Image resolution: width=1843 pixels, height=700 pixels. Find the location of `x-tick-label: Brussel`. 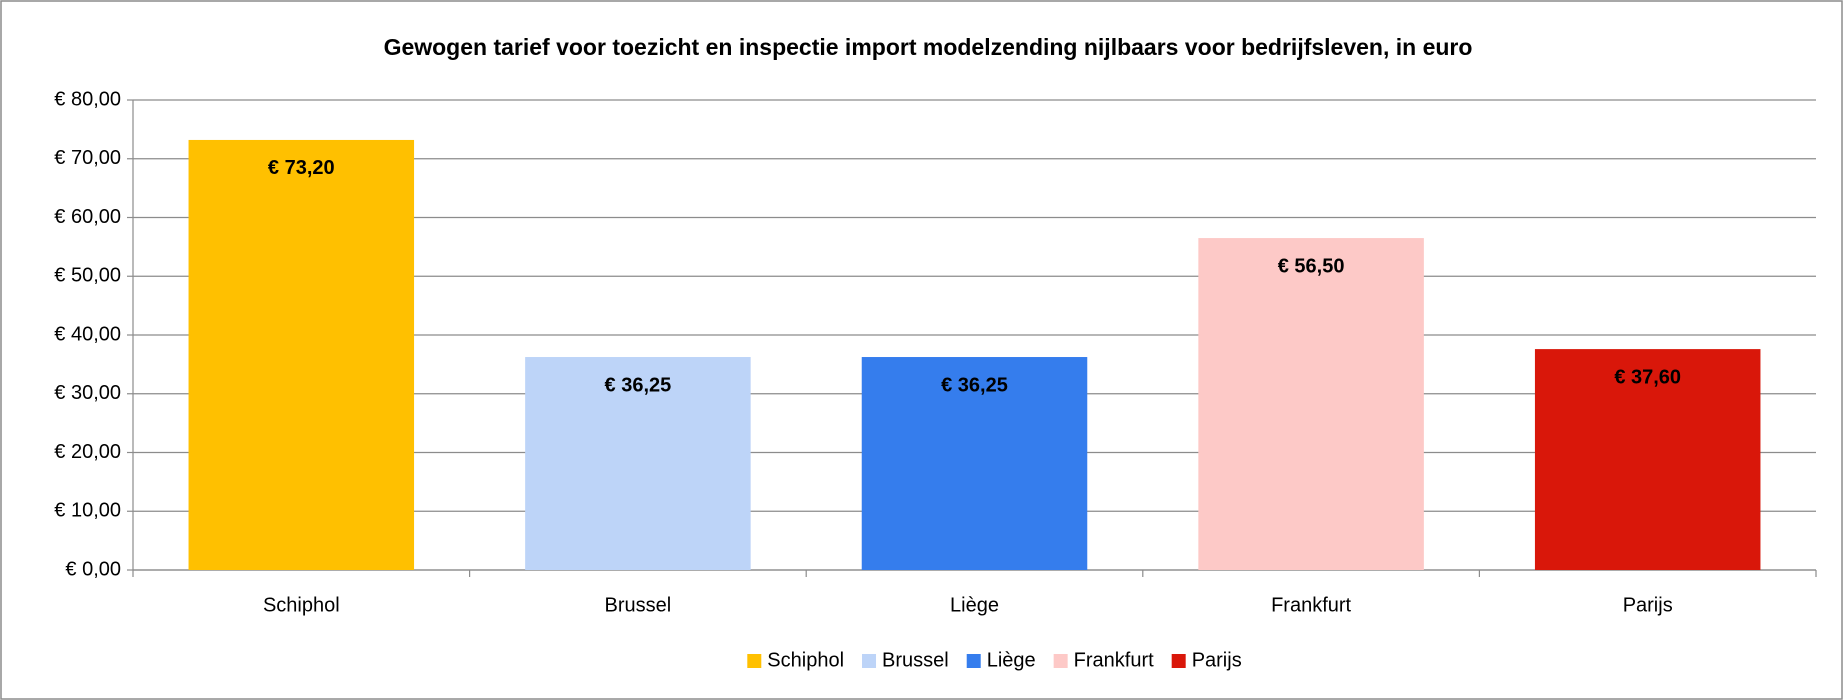

x-tick-label: Brussel is located at coordinates (638, 605).